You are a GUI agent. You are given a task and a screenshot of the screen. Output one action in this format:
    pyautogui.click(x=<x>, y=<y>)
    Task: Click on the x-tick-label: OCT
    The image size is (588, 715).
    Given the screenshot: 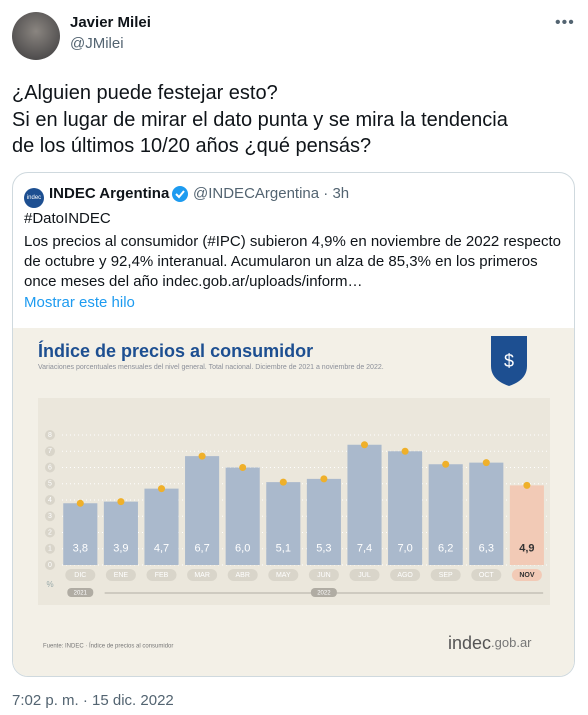 What is the action you would take?
    pyautogui.click(x=487, y=575)
    